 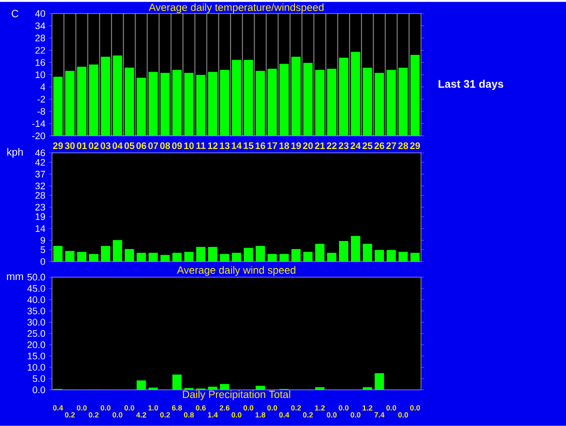 I want to click on y-tick-label: 42, so click(x=40, y=162).